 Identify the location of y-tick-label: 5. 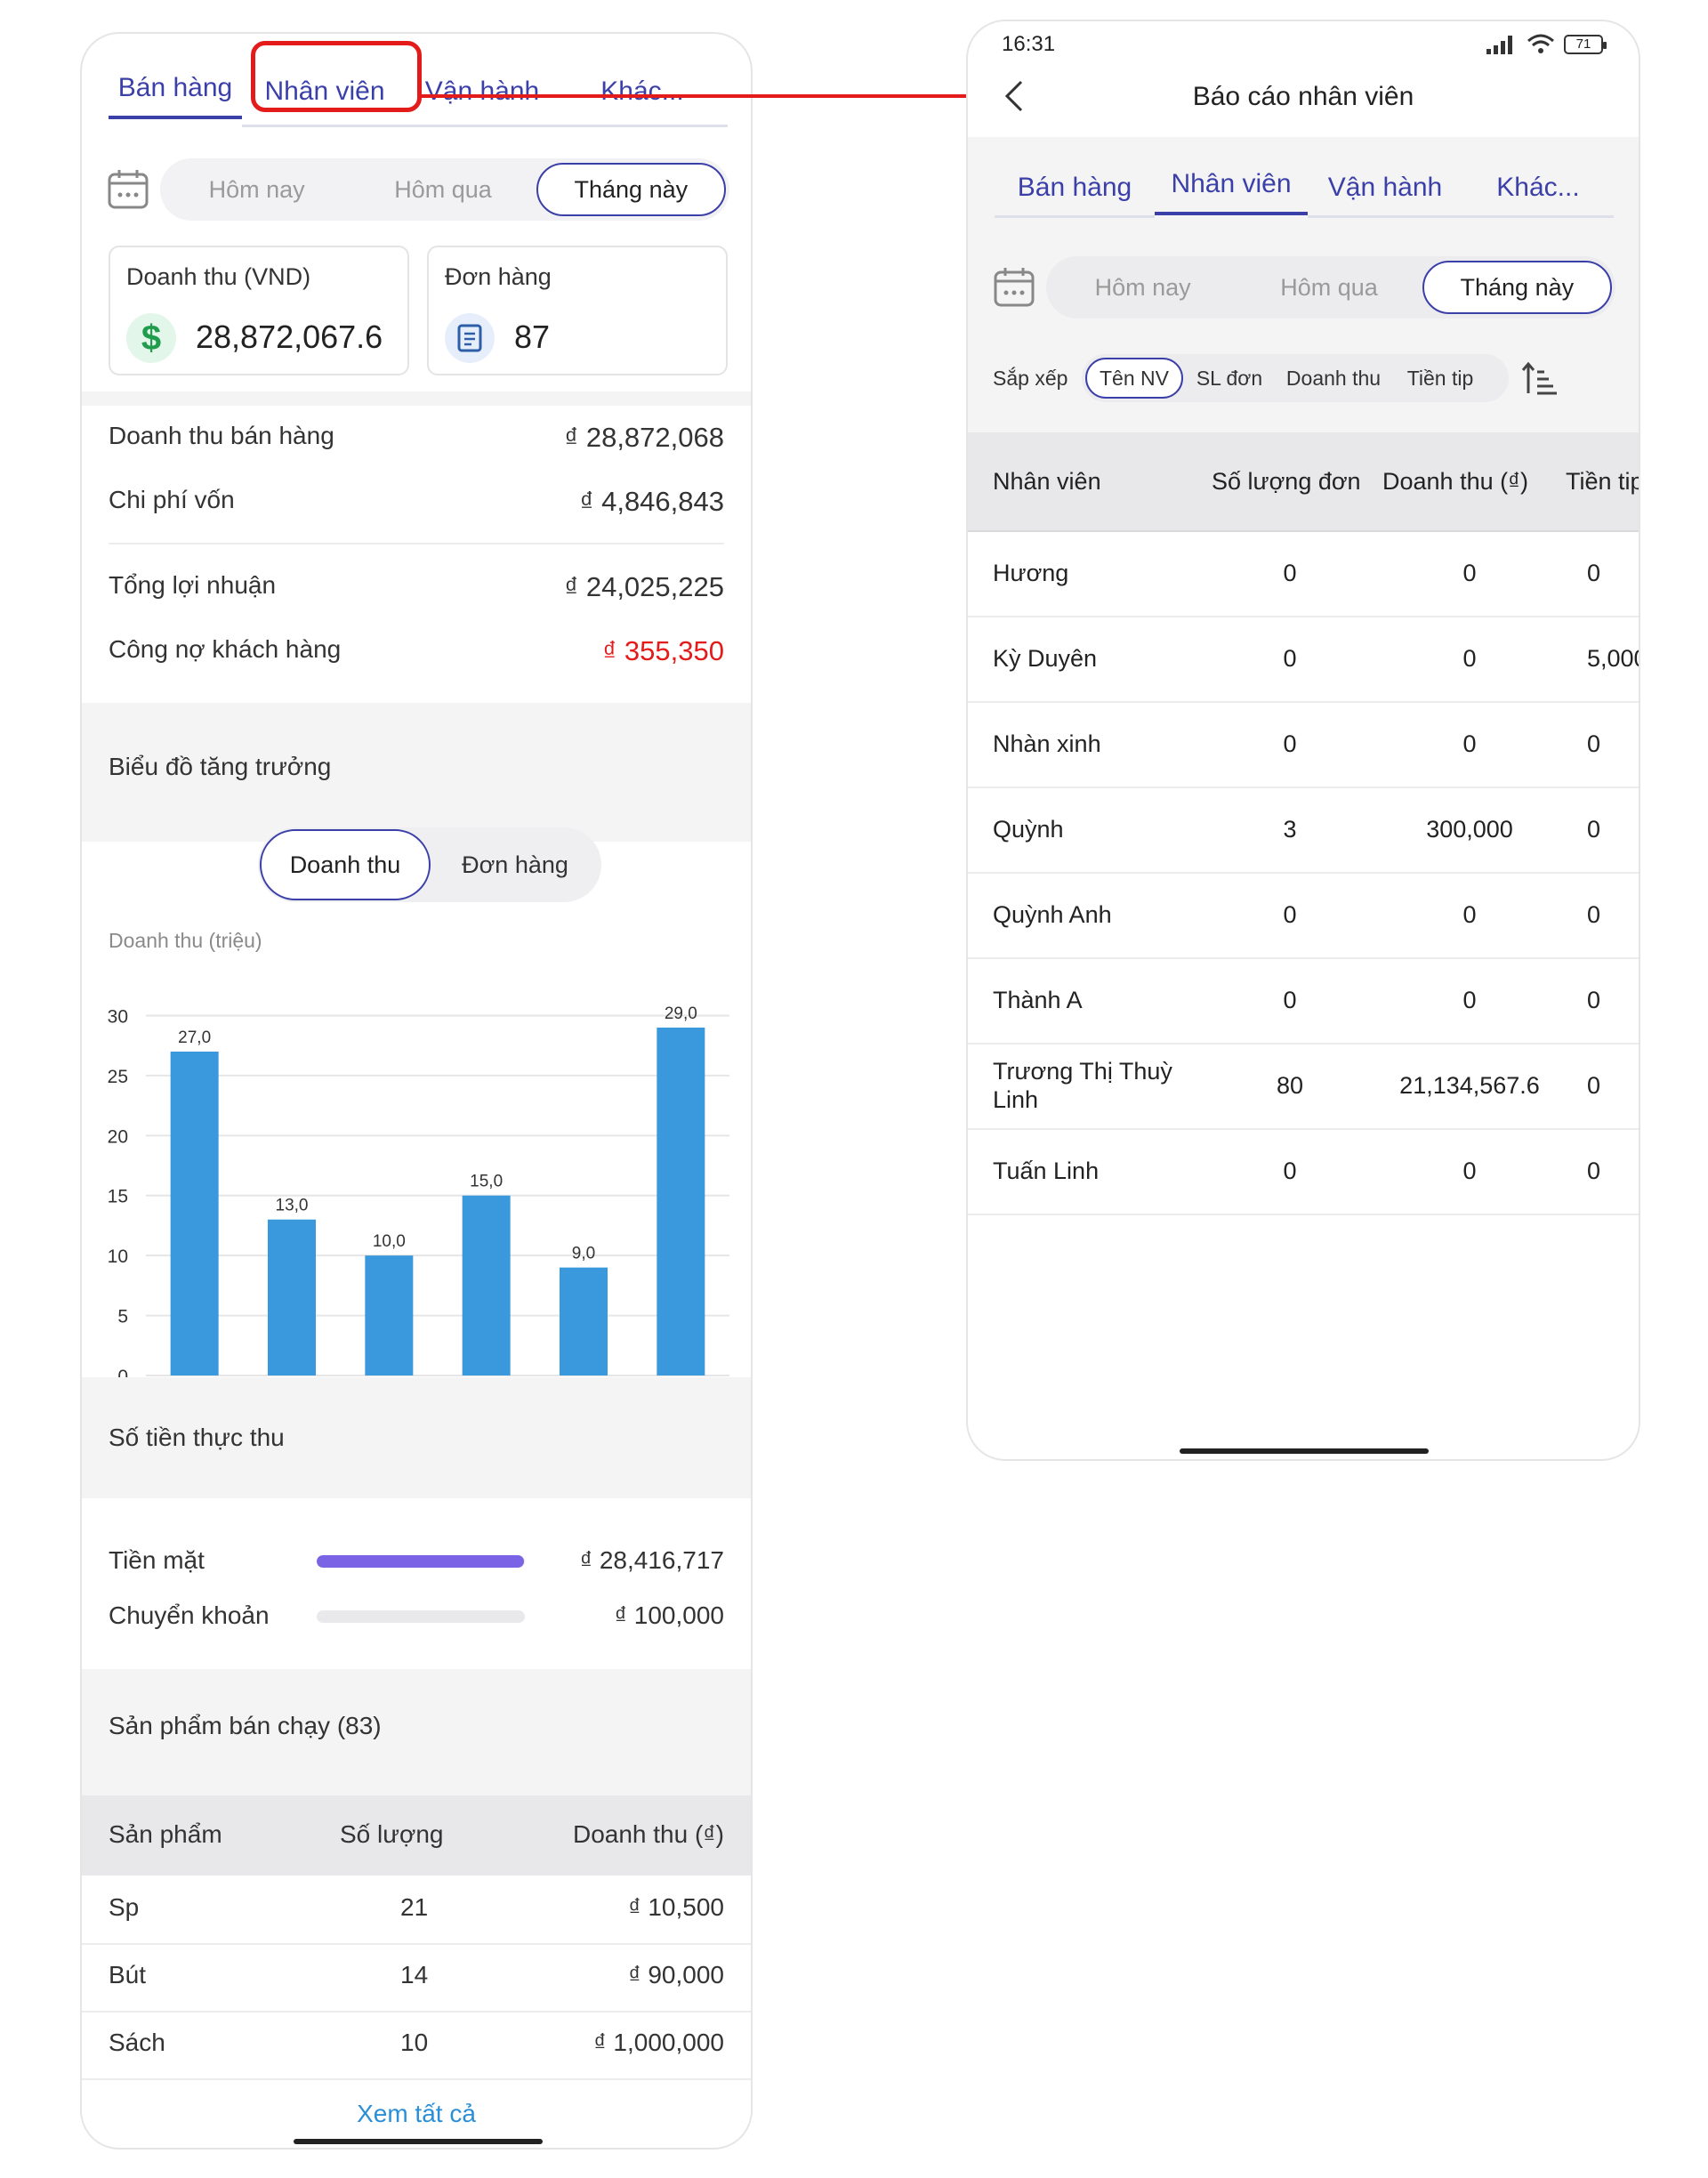
(122, 1317).